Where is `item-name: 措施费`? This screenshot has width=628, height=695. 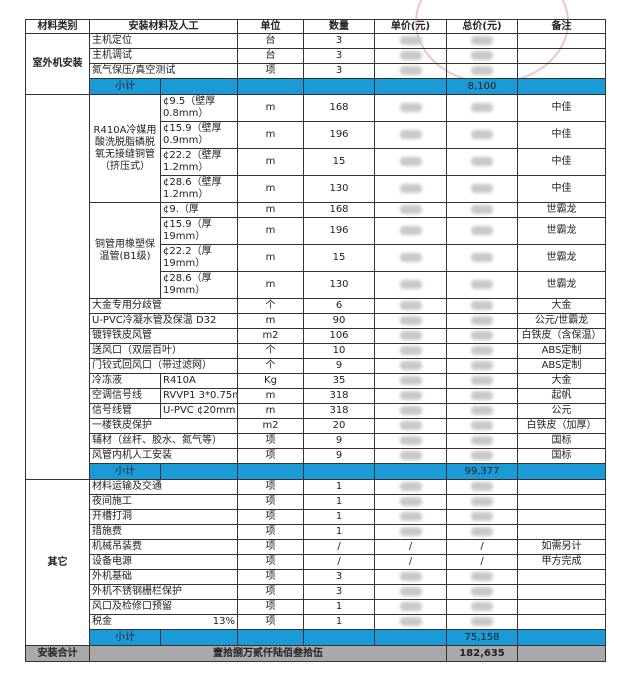
item-name: 措施费 is located at coordinates (163, 532).